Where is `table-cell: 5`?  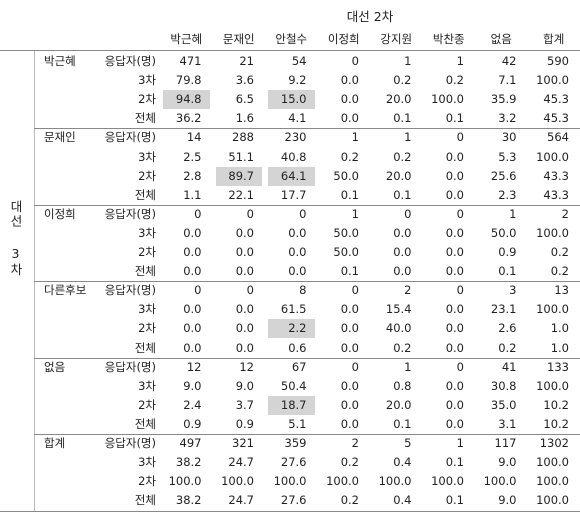
table-cell: 5 is located at coordinates (408, 443).